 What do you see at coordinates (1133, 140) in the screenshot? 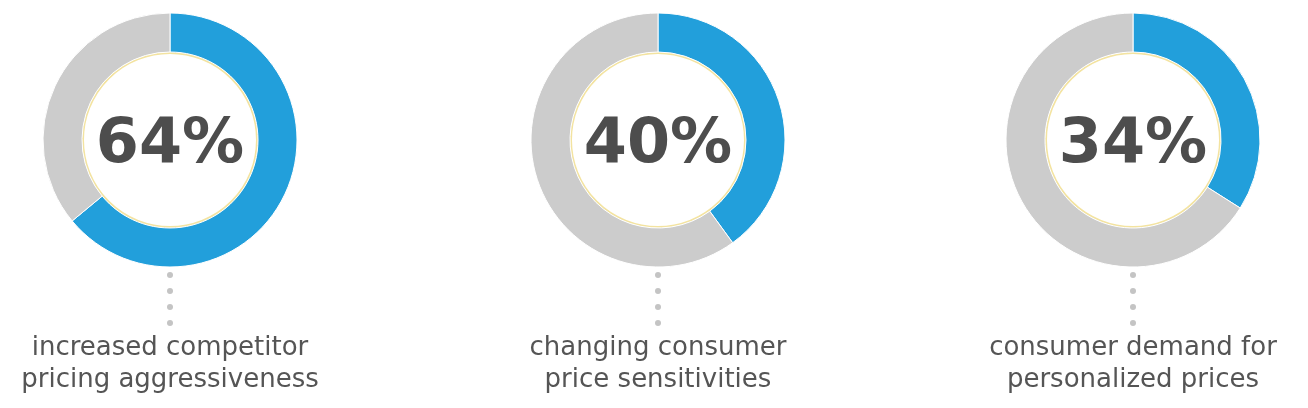
I see `data-label: 34%` at bounding box center [1133, 140].